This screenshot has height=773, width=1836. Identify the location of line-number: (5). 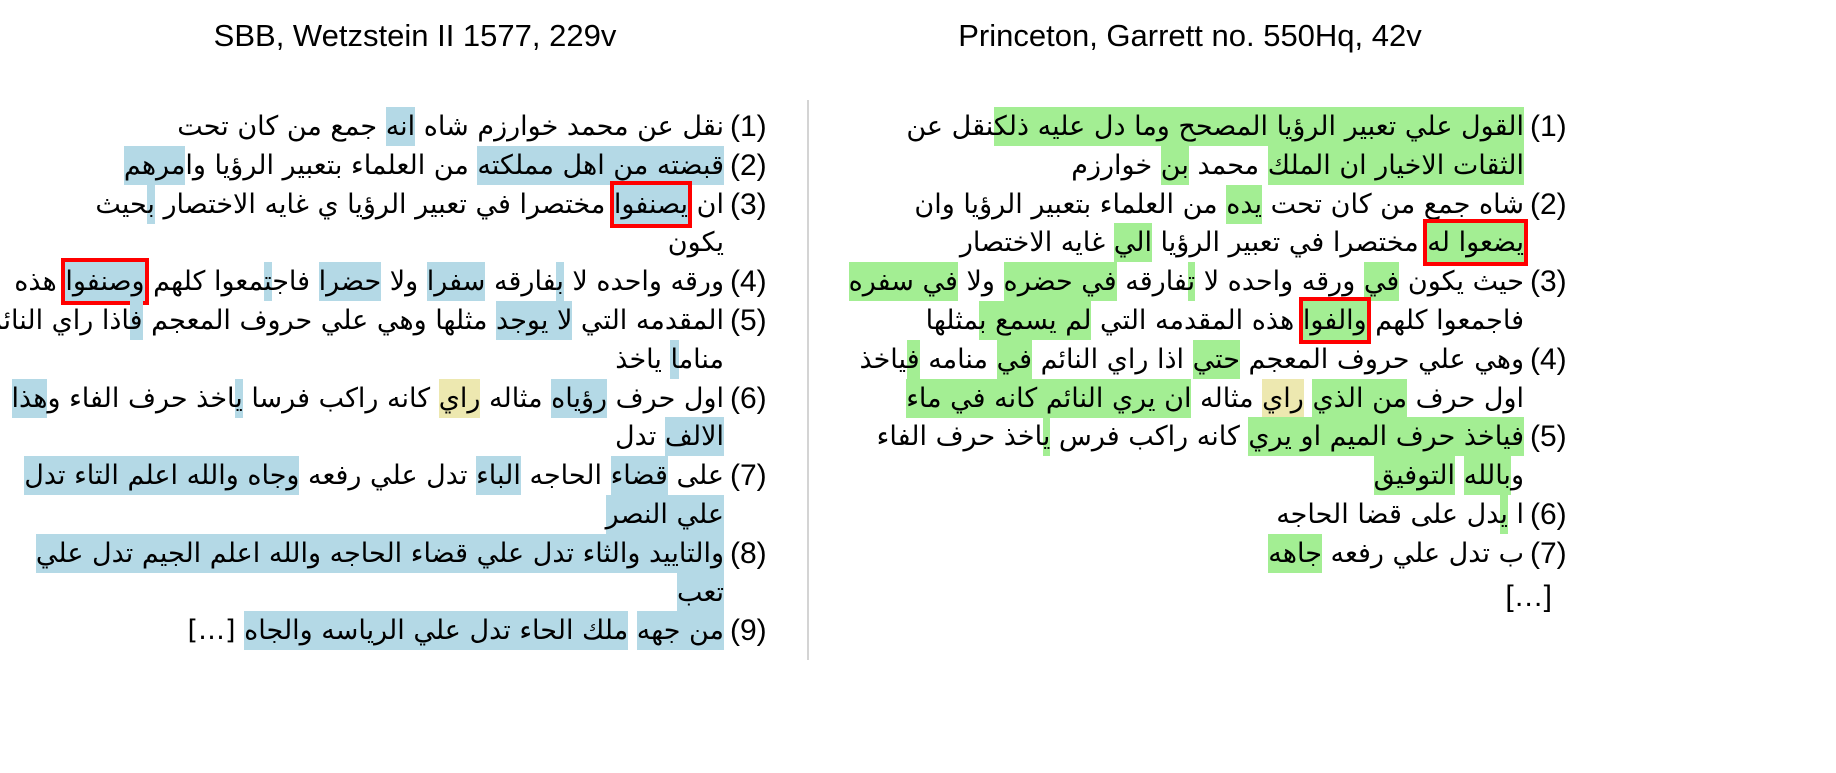
(1548, 437).